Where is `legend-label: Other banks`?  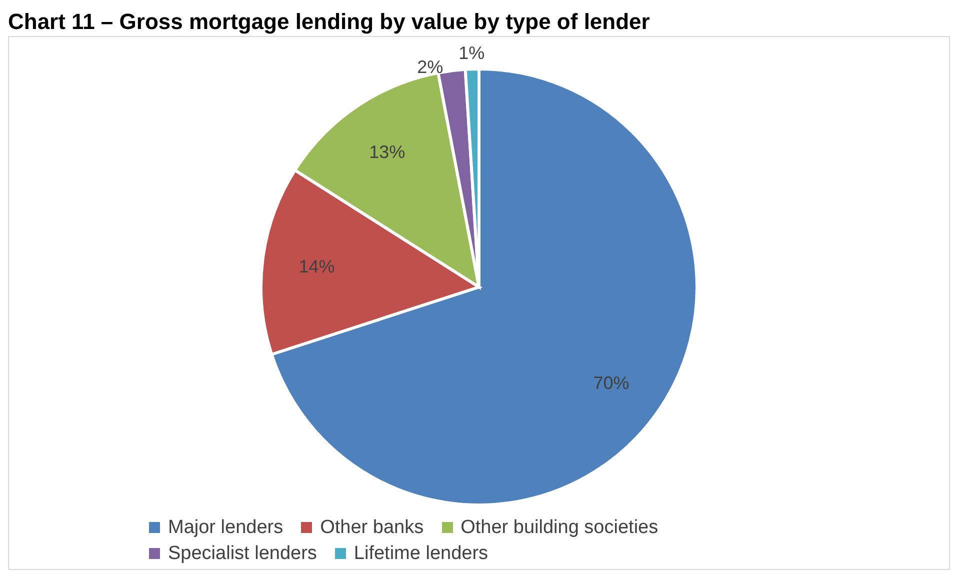 legend-label: Other banks is located at coordinates (371, 528).